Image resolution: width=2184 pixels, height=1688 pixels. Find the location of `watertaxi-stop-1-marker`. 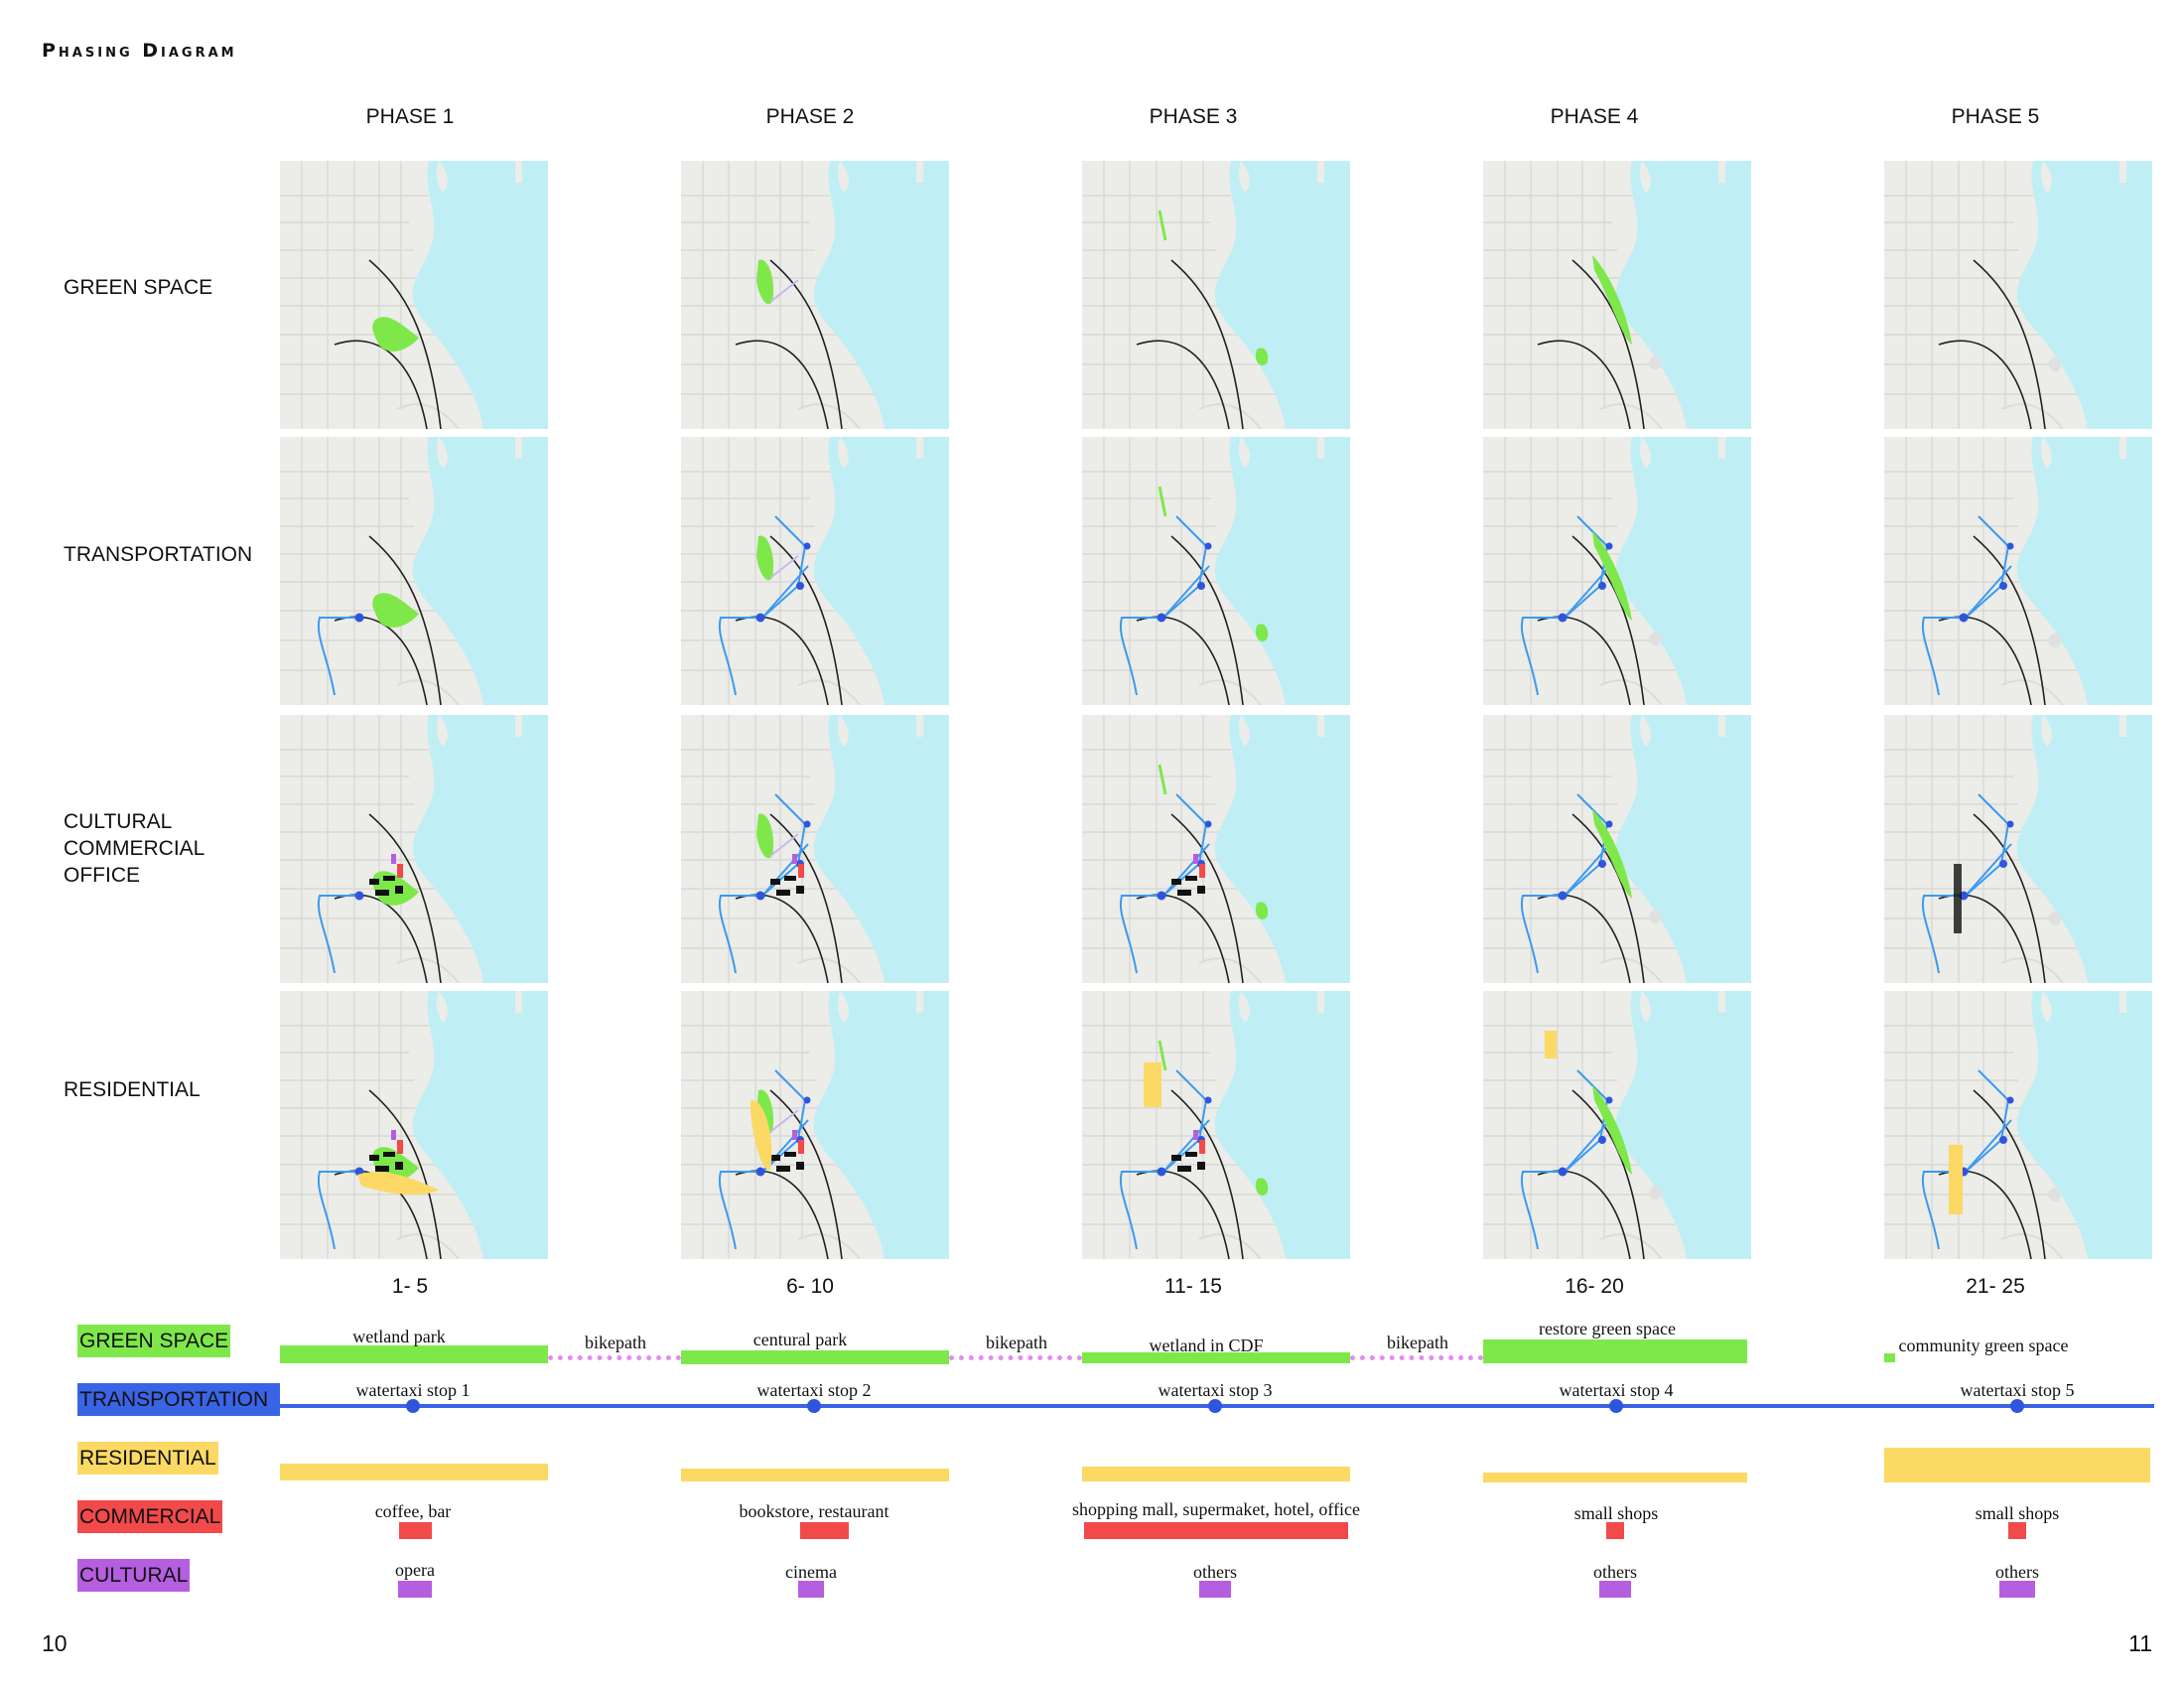

watertaxi-stop-1-marker is located at coordinates (413, 1406).